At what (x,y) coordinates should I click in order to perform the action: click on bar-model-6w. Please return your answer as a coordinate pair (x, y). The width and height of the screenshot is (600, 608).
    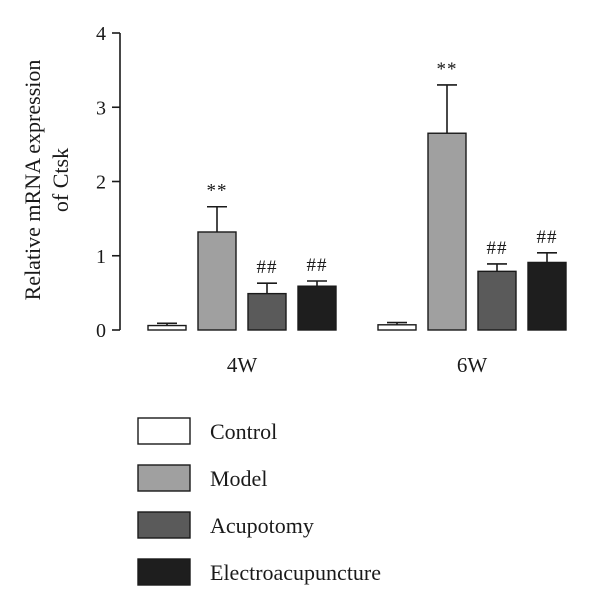
    Looking at the image, I should click on (447, 231).